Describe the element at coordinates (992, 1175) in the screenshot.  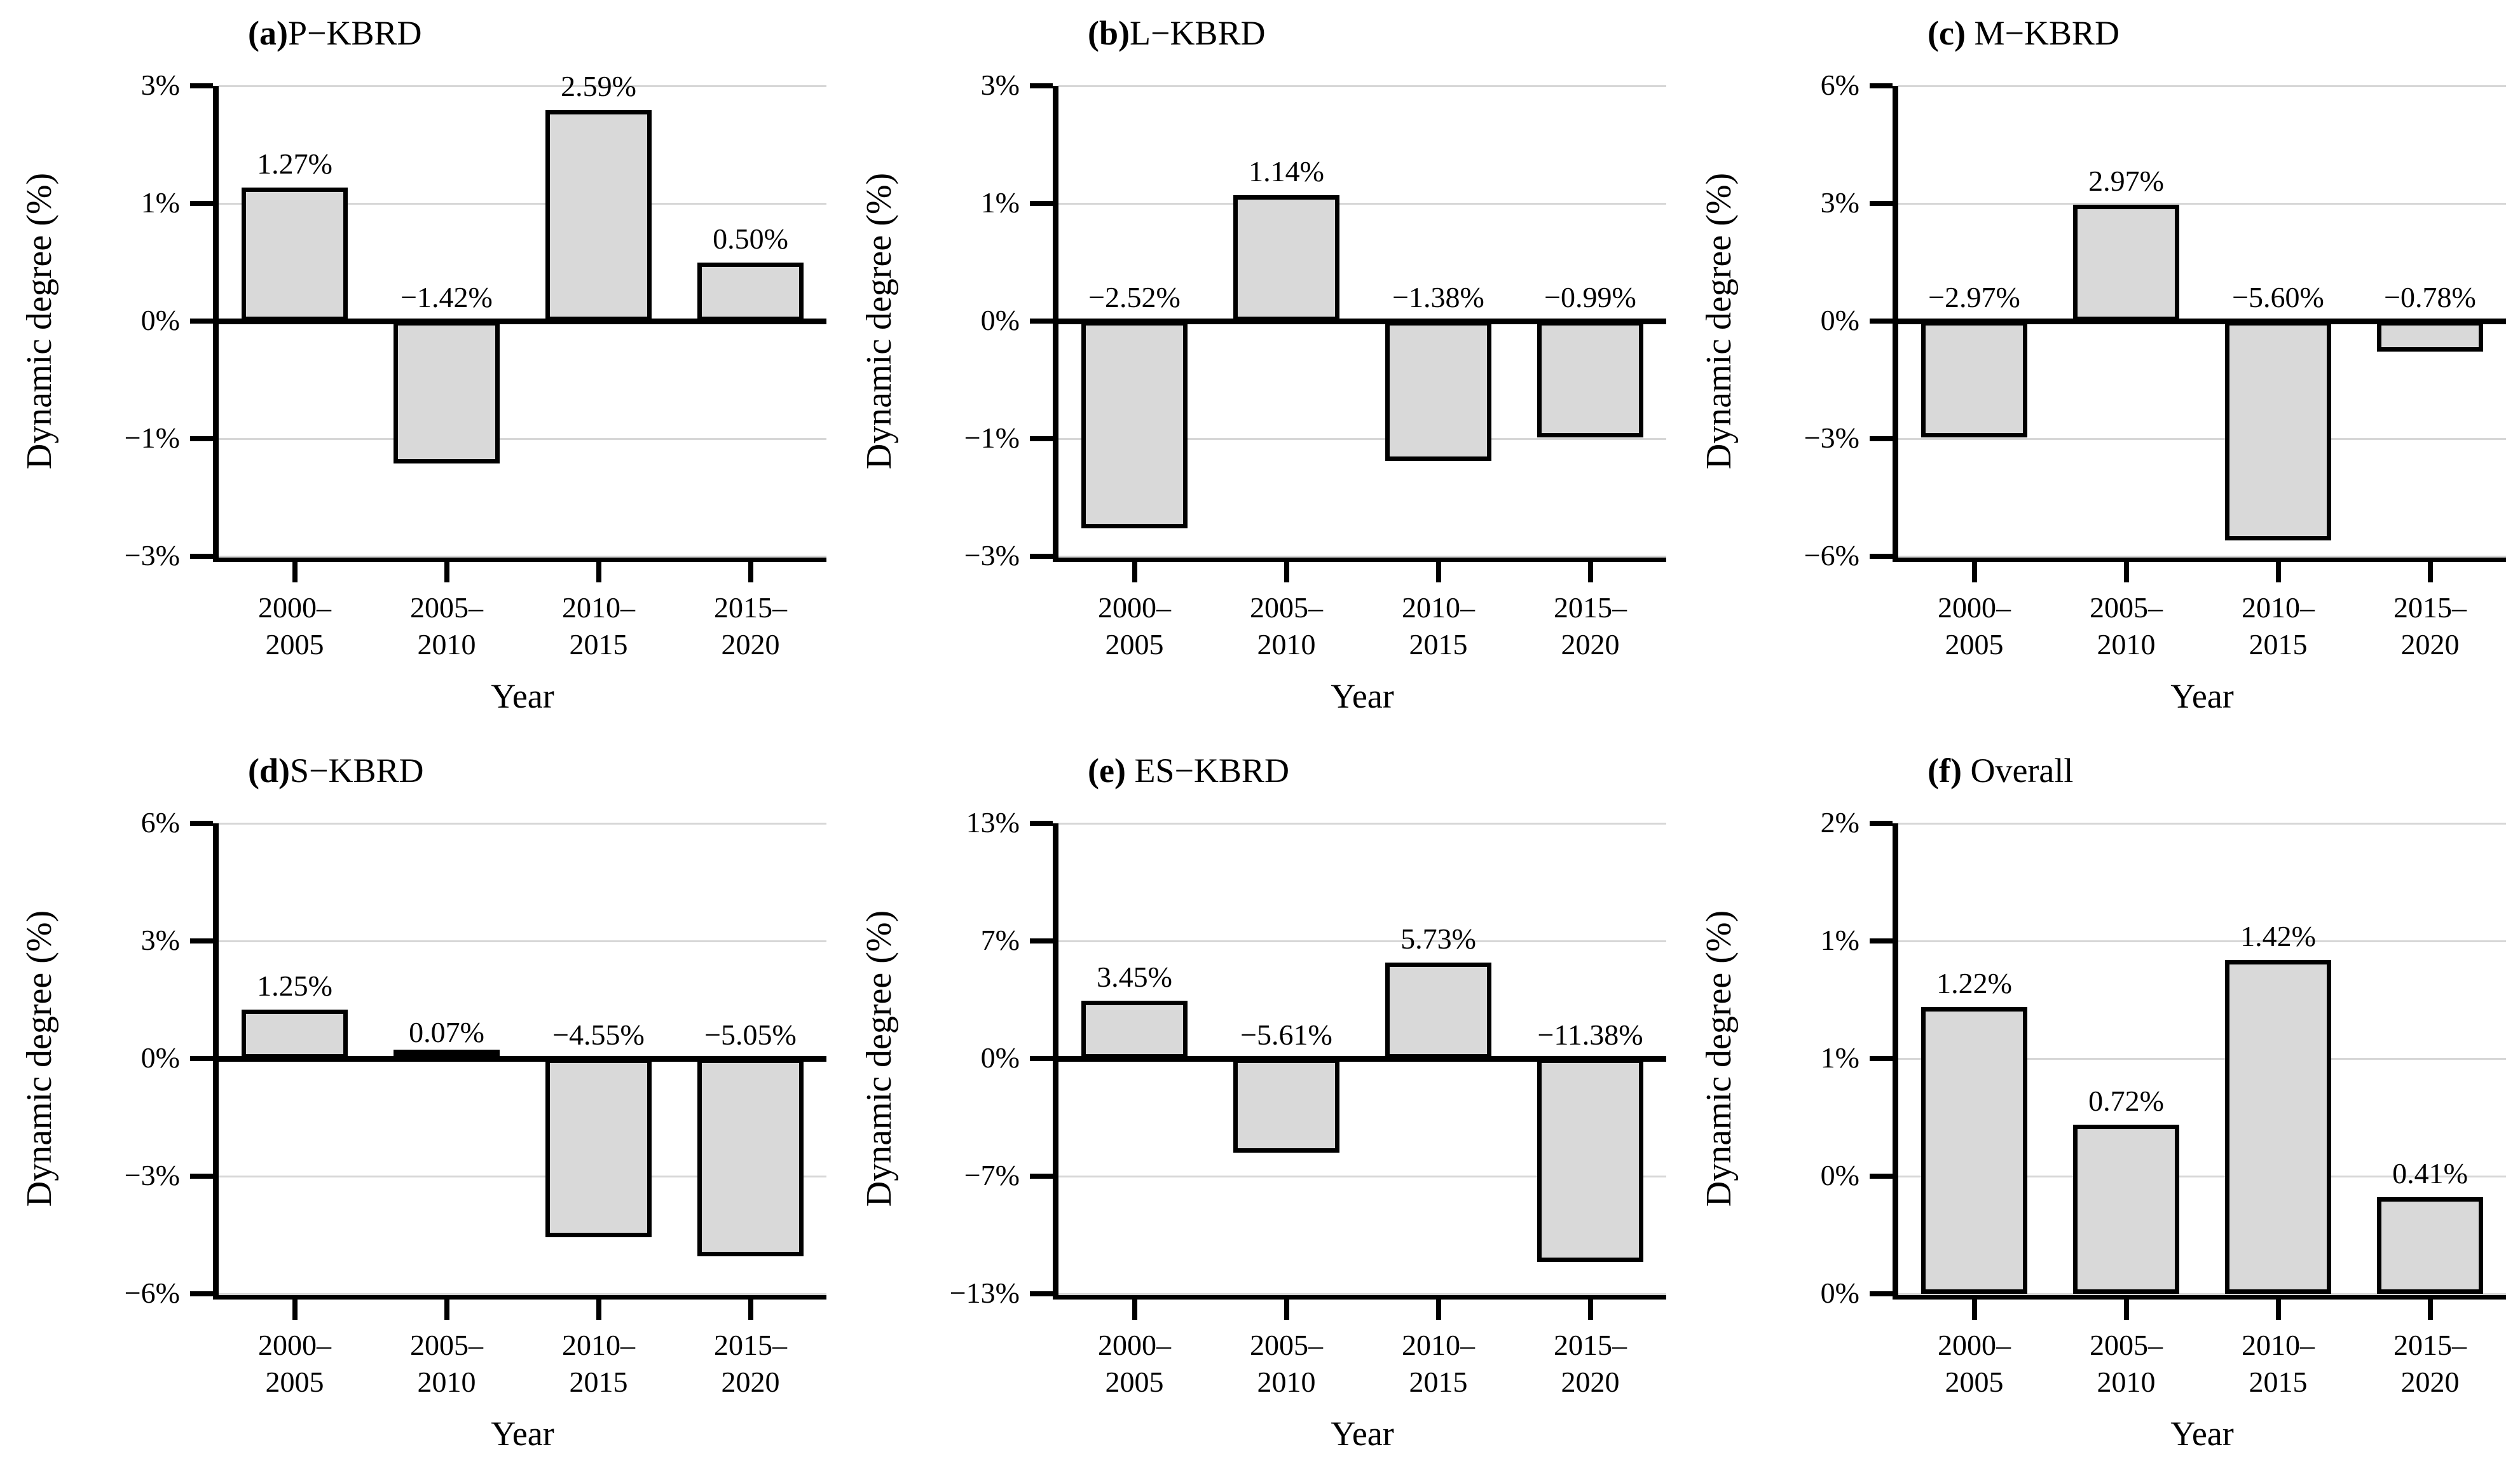
I see `y-tick-label: −7%` at that location.